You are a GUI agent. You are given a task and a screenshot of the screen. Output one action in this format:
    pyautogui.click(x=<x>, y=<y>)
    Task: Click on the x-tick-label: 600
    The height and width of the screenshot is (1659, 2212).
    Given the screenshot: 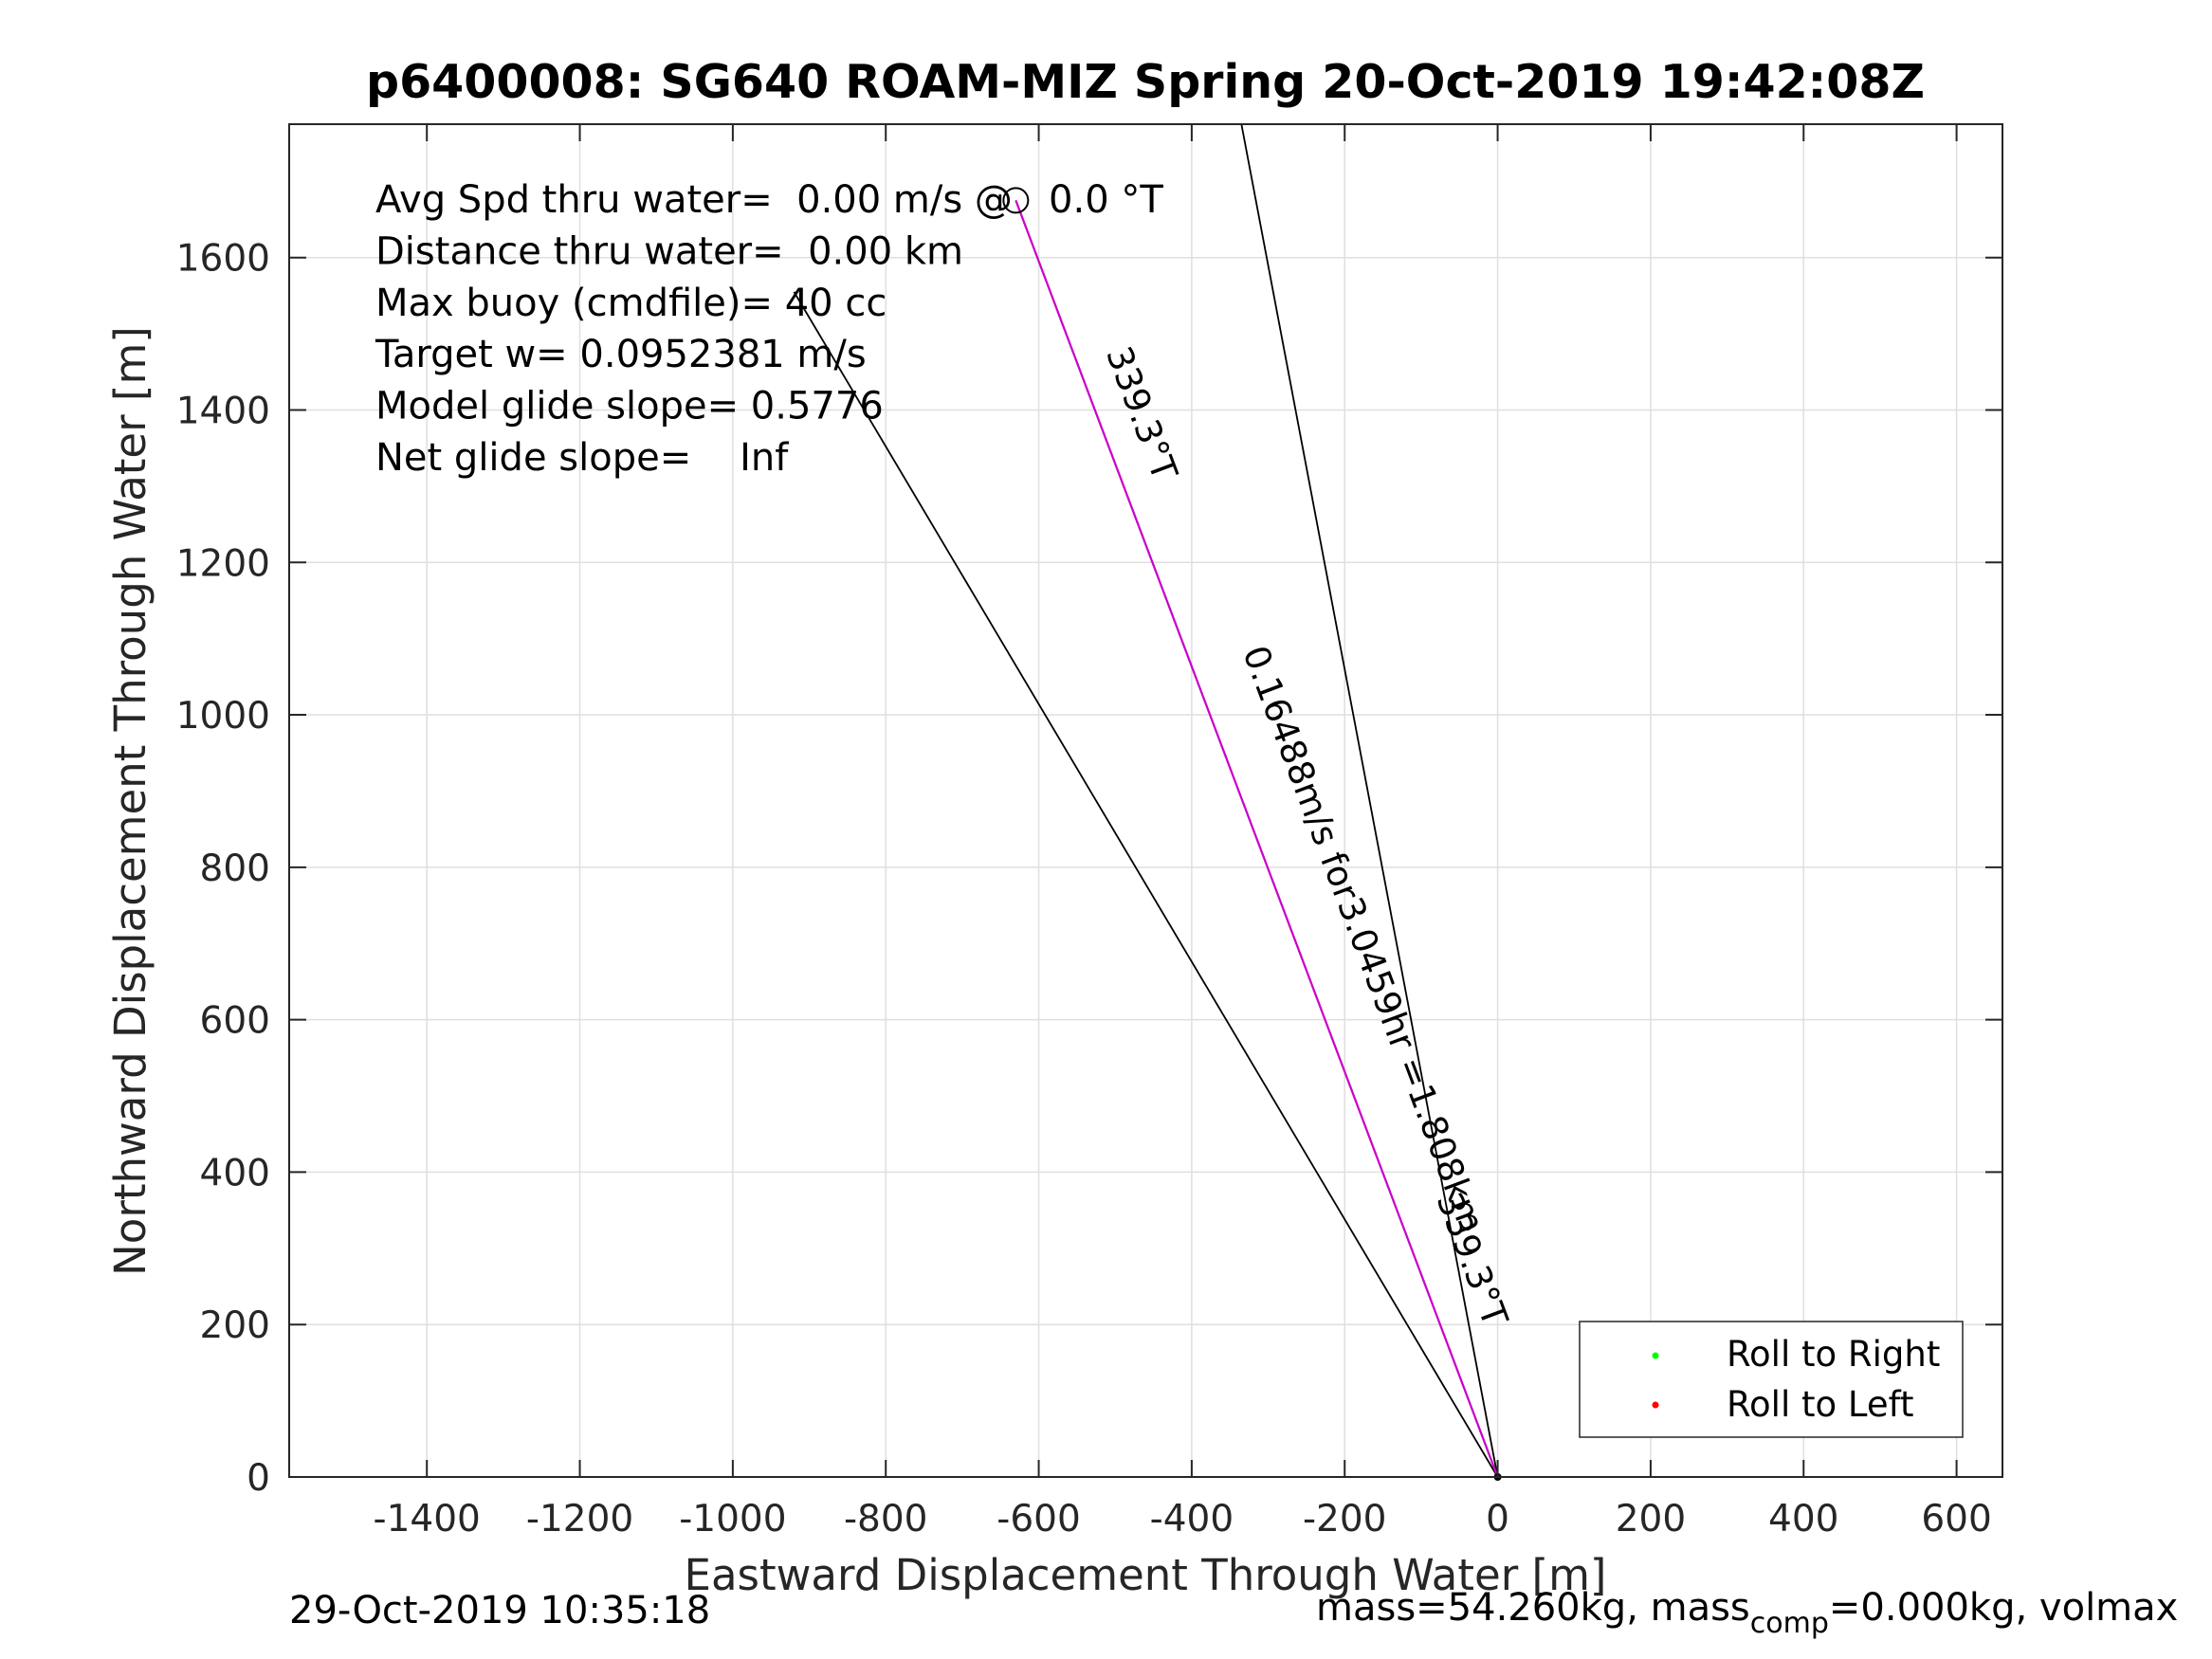 What is the action you would take?
    pyautogui.click(x=1956, y=1519)
    